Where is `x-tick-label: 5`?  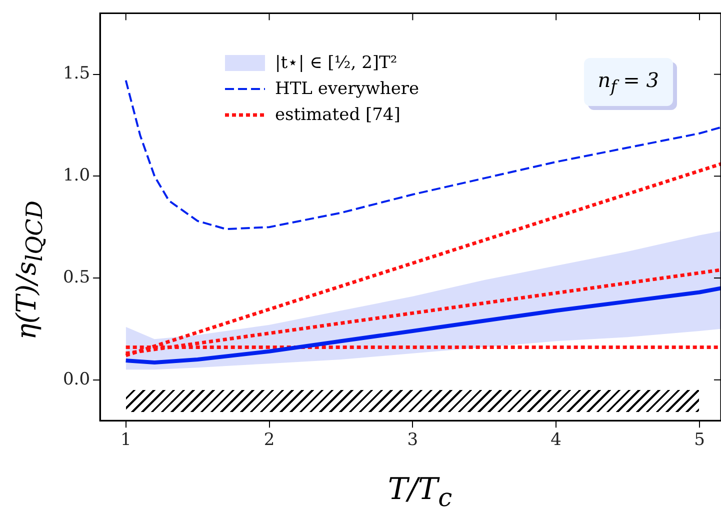 x-tick-label: 5 is located at coordinates (699, 440).